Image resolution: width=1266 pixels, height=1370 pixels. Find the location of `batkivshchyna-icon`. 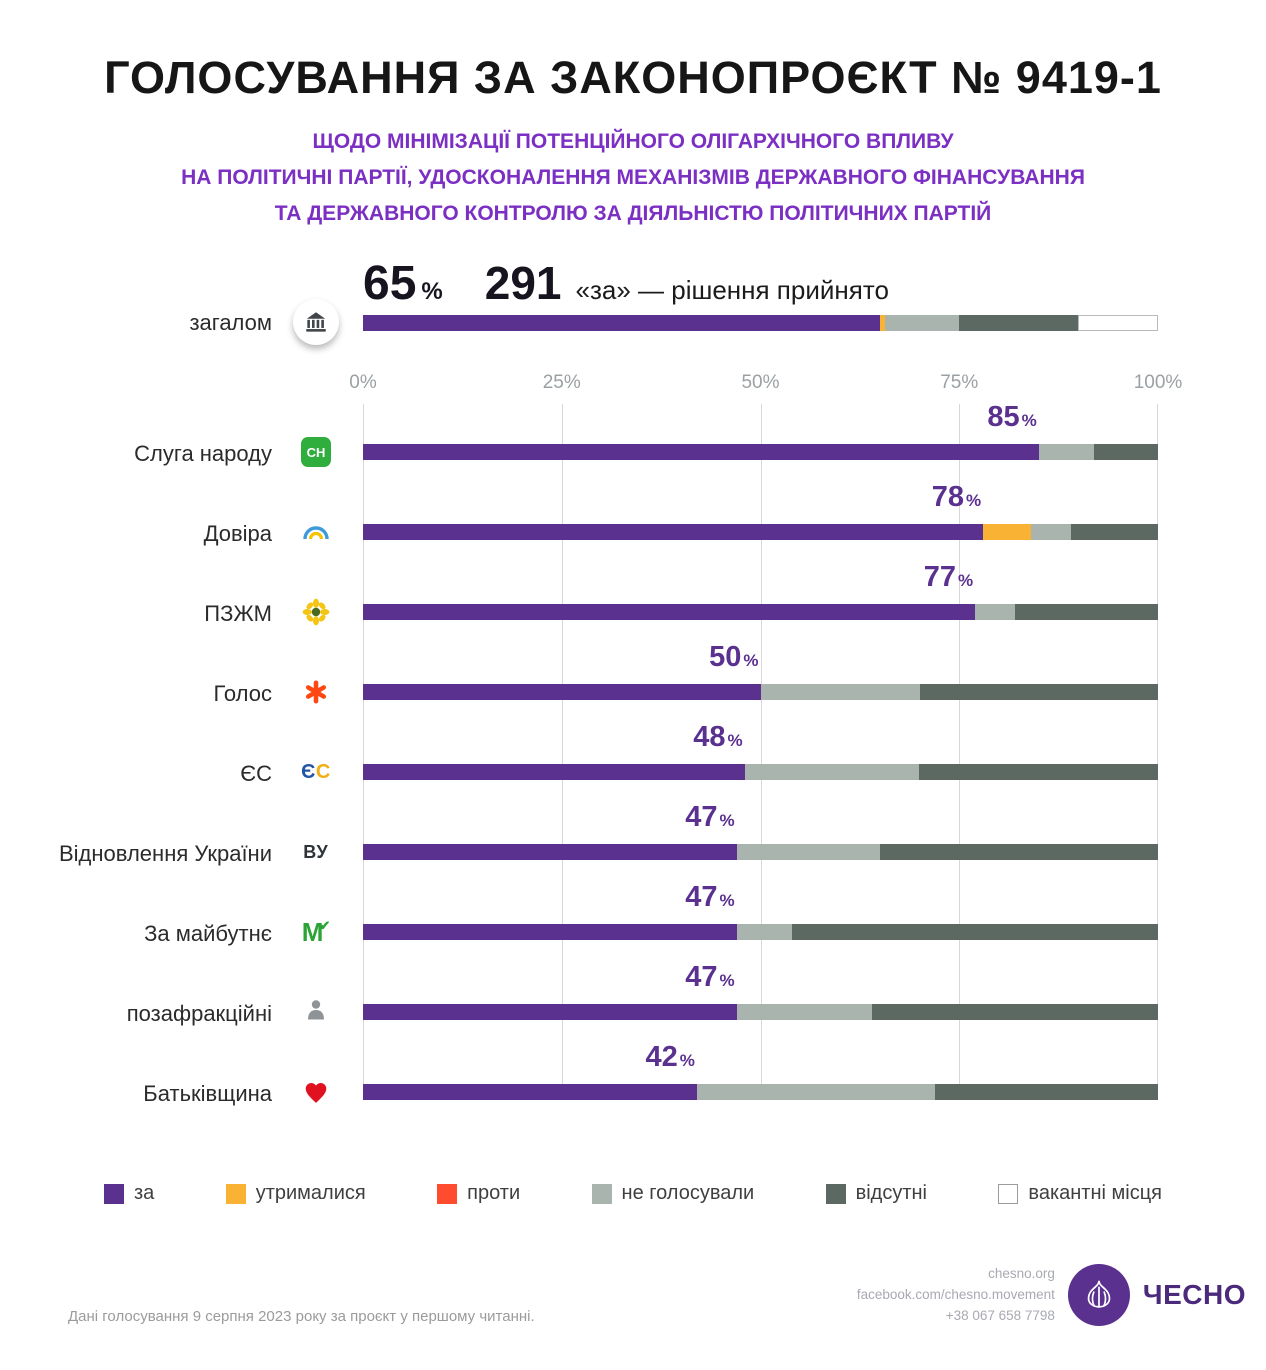

batkivshchyna-icon is located at coordinates (316, 1092).